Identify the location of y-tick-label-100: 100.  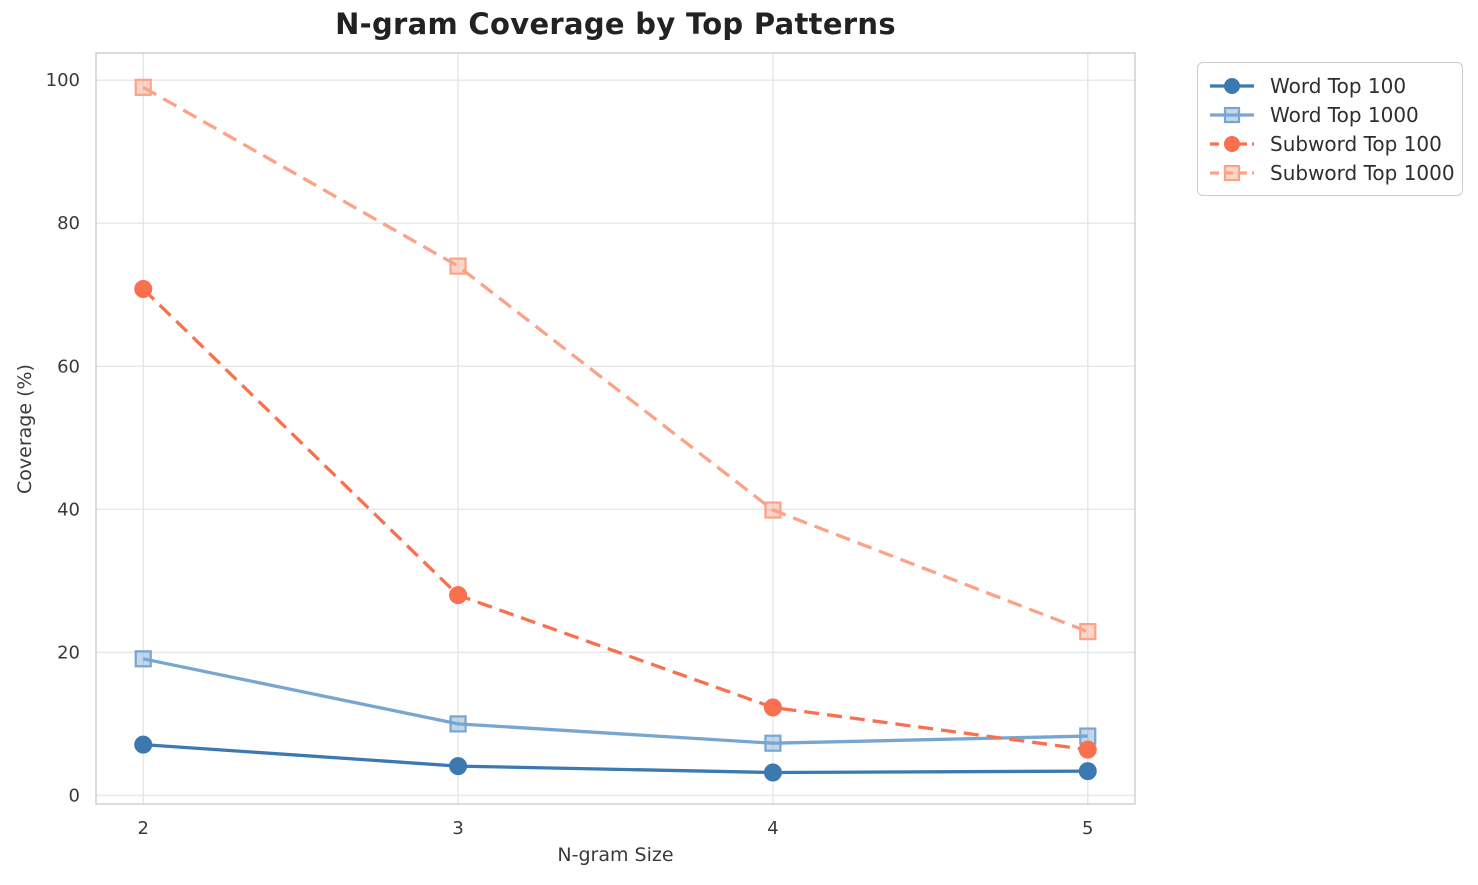
(63, 80).